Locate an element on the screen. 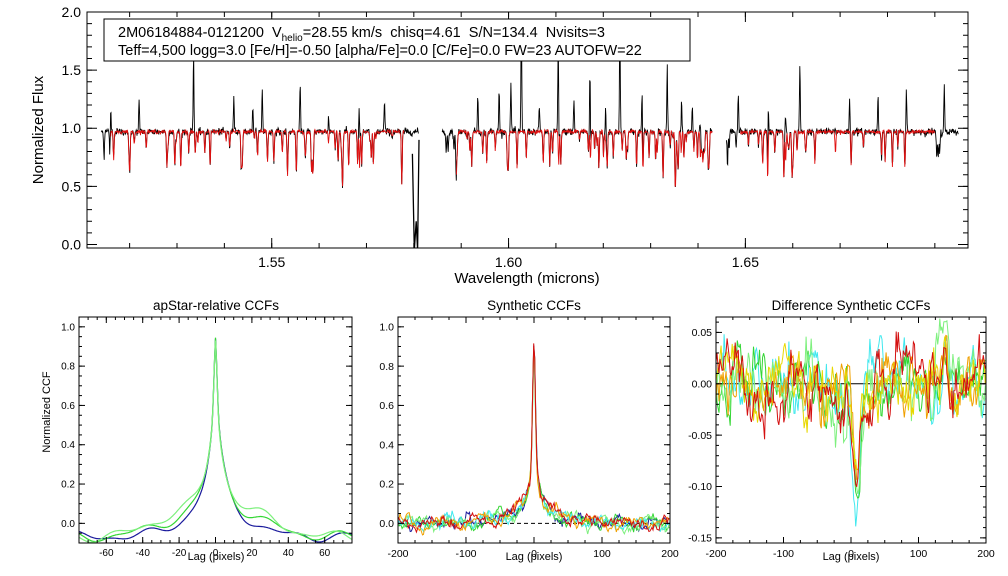 This screenshot has height=576, width=1008. synthetic-ccf-xtick-label: -100 is located at coordinates (465, 554).